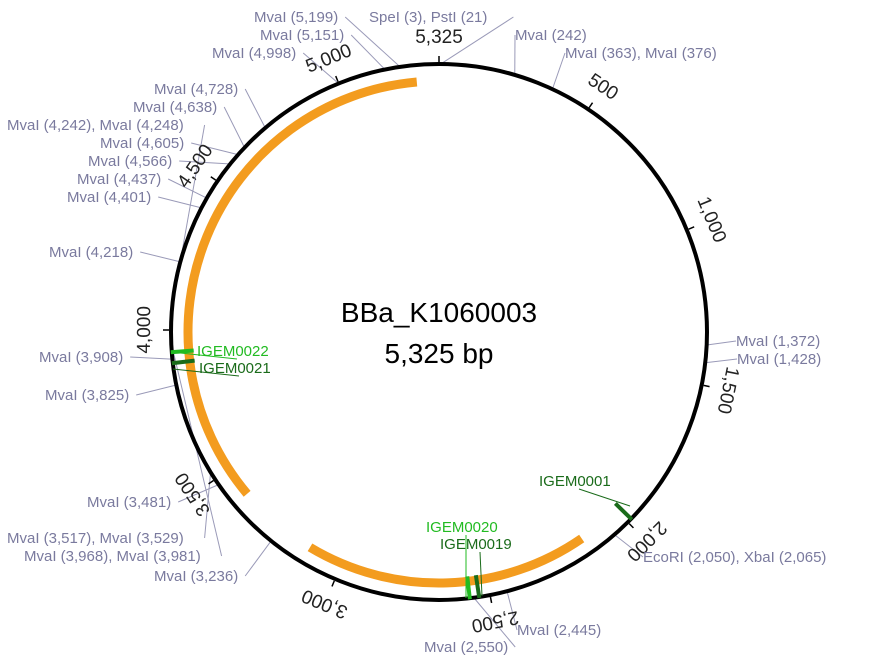 This screenshot has height=662, width=874. Describe the element at coordinates (446, 561) in the screenshot. I see `feature-arc` at that location.